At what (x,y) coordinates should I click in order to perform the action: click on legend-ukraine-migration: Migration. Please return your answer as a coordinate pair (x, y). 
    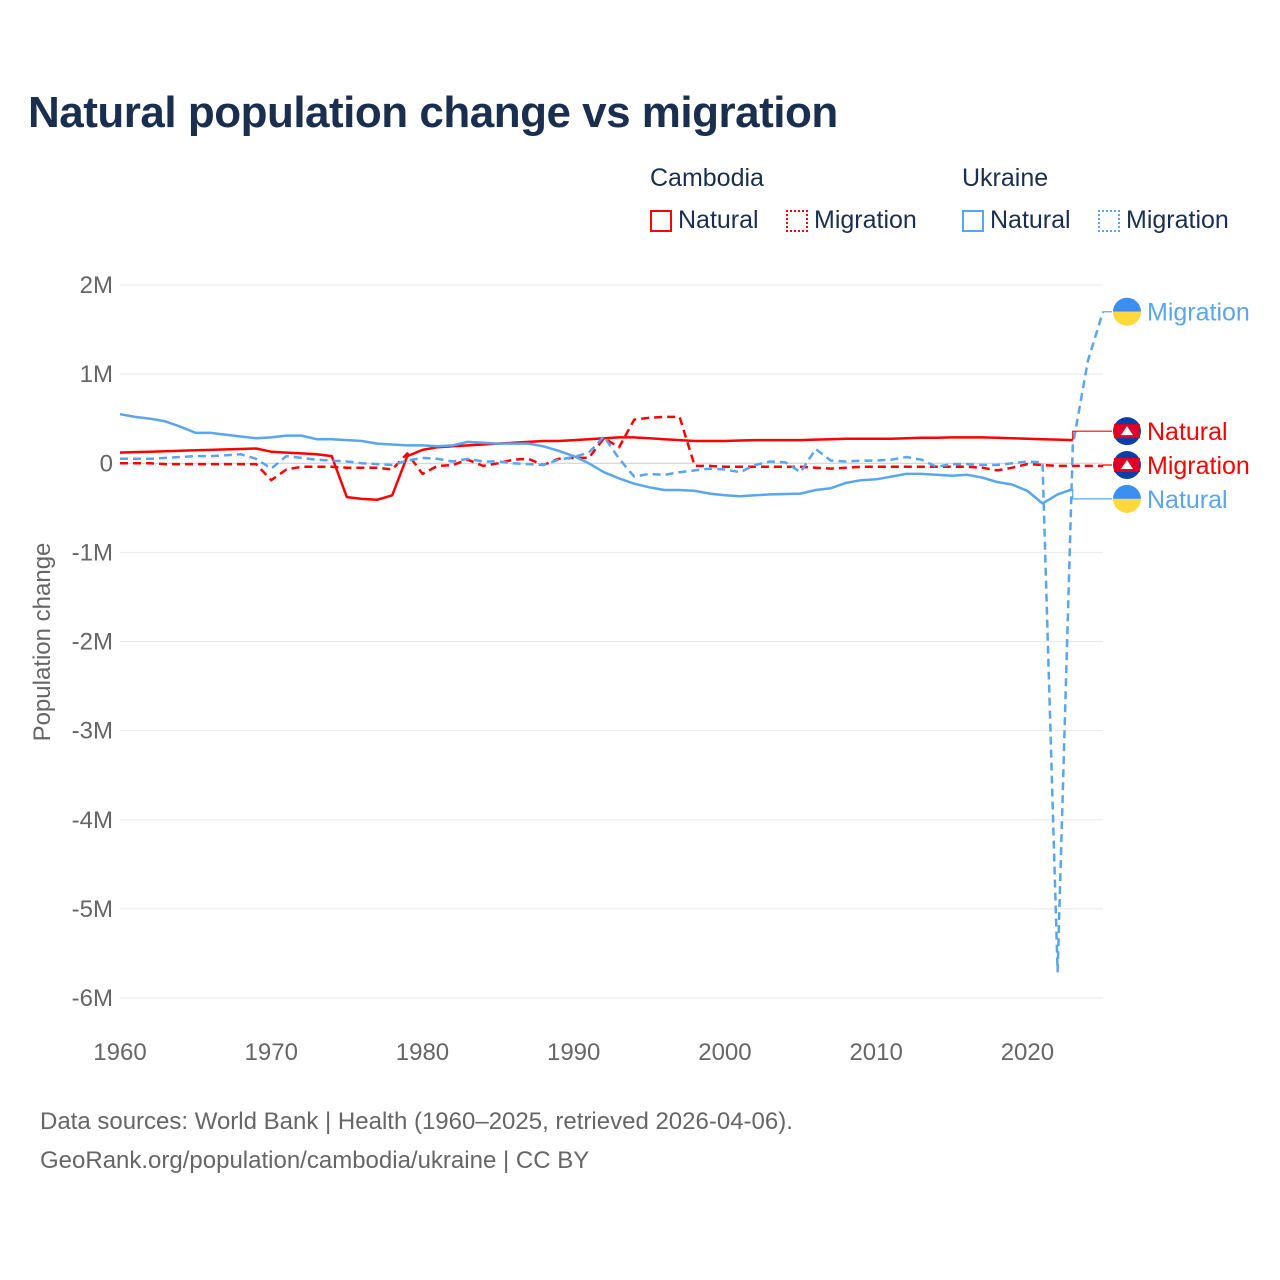
    Looking at the image, I should click on (1163, 220).